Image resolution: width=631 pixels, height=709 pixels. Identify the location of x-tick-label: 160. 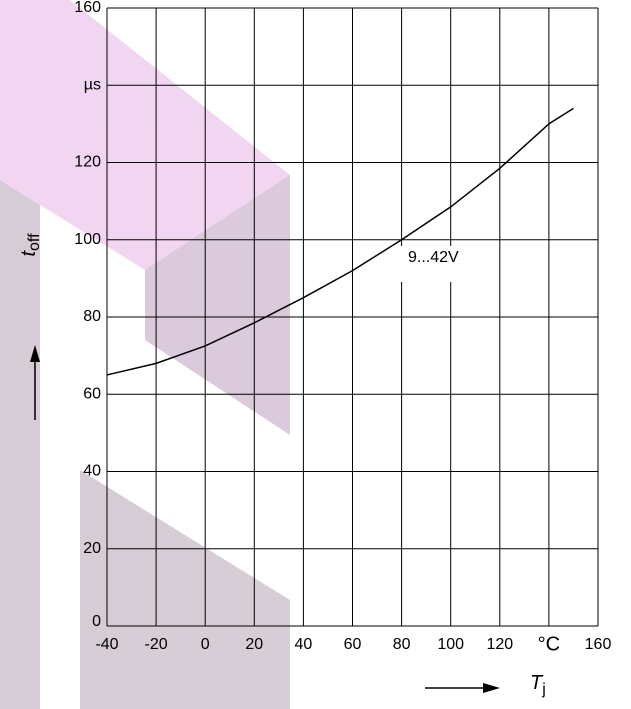
(598, 644).